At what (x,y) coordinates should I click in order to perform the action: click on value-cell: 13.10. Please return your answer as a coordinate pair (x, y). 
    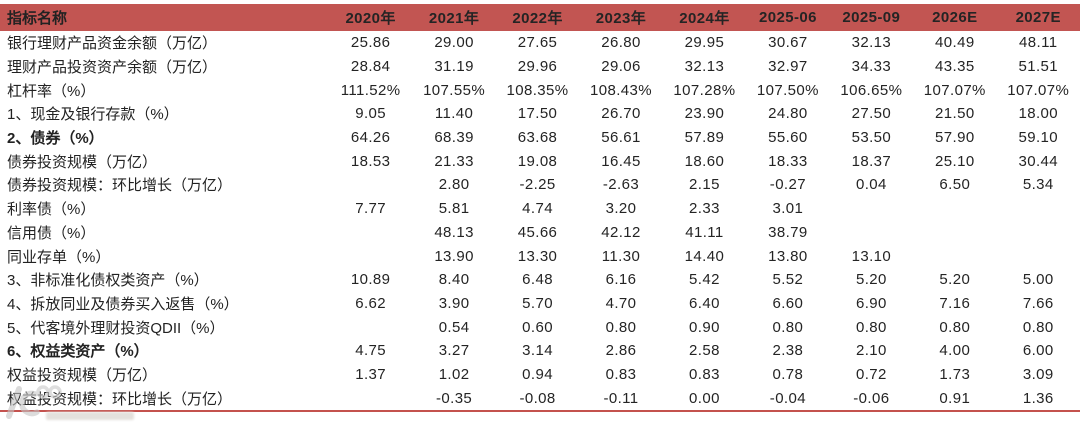
    Looking at the image, I should click on (871, 256).